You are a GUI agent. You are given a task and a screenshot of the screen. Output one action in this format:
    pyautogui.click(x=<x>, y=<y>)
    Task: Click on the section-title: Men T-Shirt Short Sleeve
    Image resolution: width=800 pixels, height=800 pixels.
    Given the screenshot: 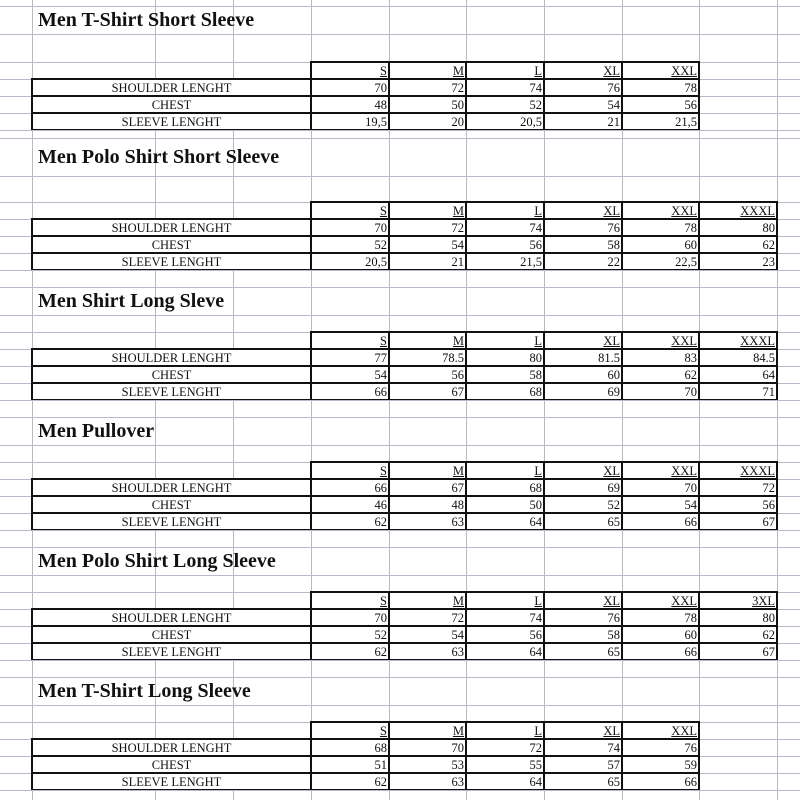 What is the action you would take?
    pyautogui.click(x=146, y=20)
    